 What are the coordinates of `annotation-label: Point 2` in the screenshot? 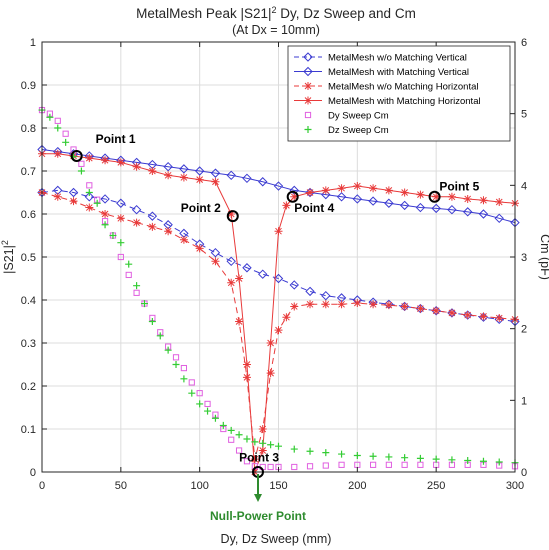 It's located at (201, 208).